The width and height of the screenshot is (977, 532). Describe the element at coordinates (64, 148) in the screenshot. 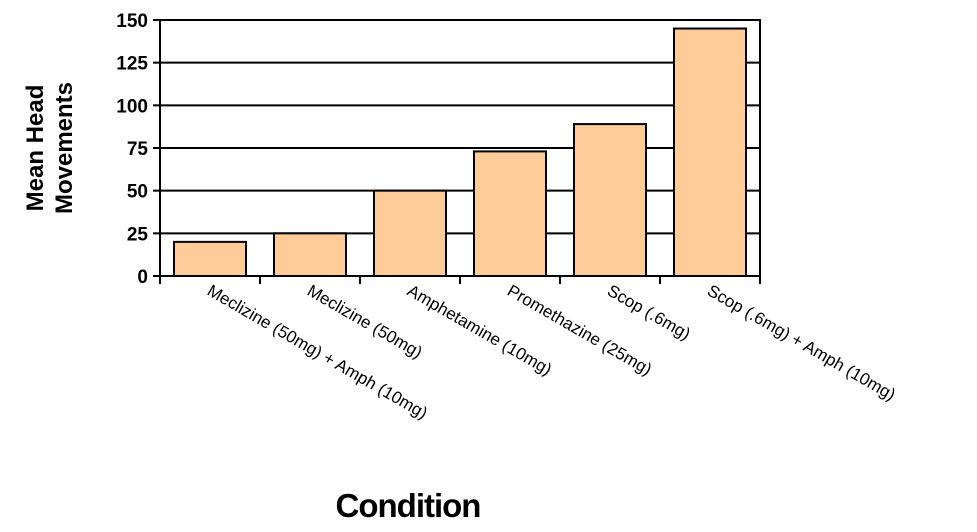

I see `y-axis-title-line-2: Movements` at that location.